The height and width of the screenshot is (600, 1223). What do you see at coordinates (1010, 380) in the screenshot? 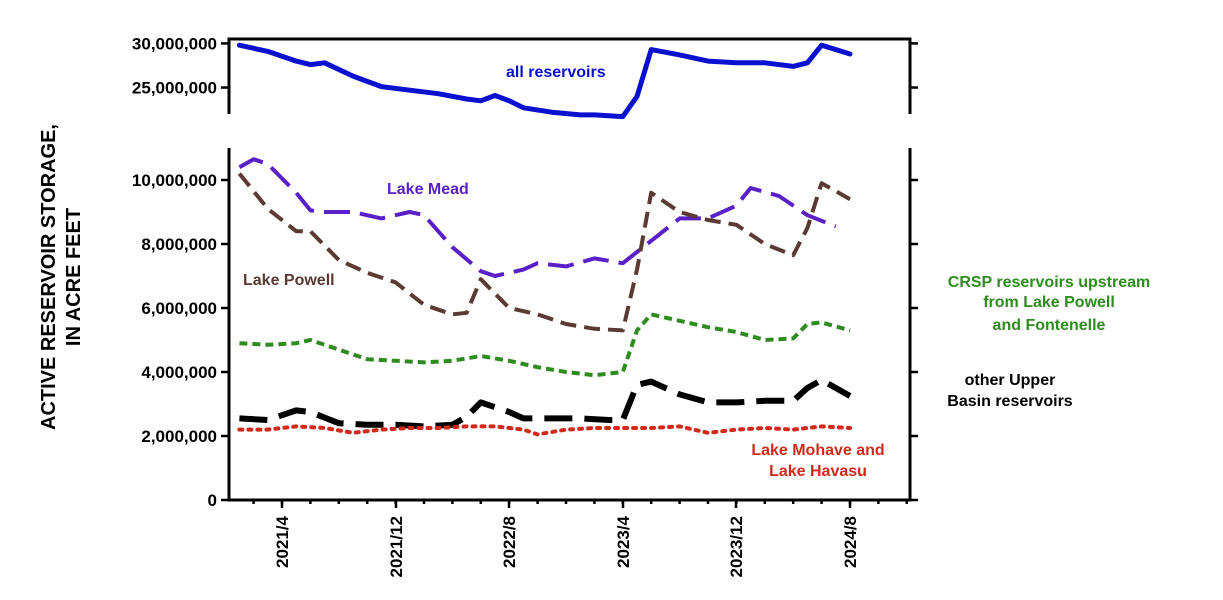
I see `other-upper-label-line1: other Upper` at bounding box center [1010, 380].